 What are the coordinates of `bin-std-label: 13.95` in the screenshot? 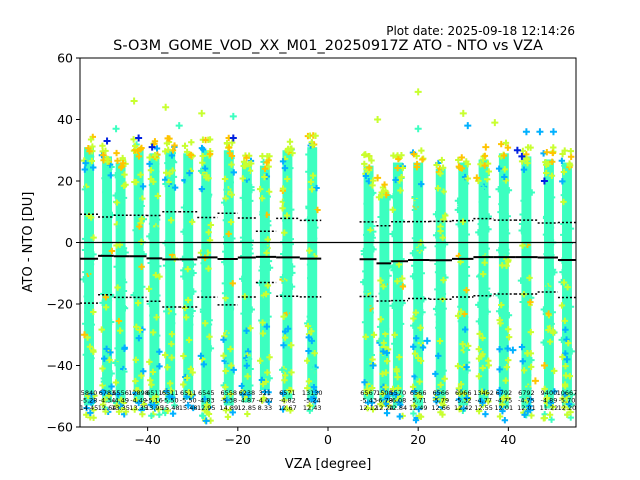 It's located at (154, 408).